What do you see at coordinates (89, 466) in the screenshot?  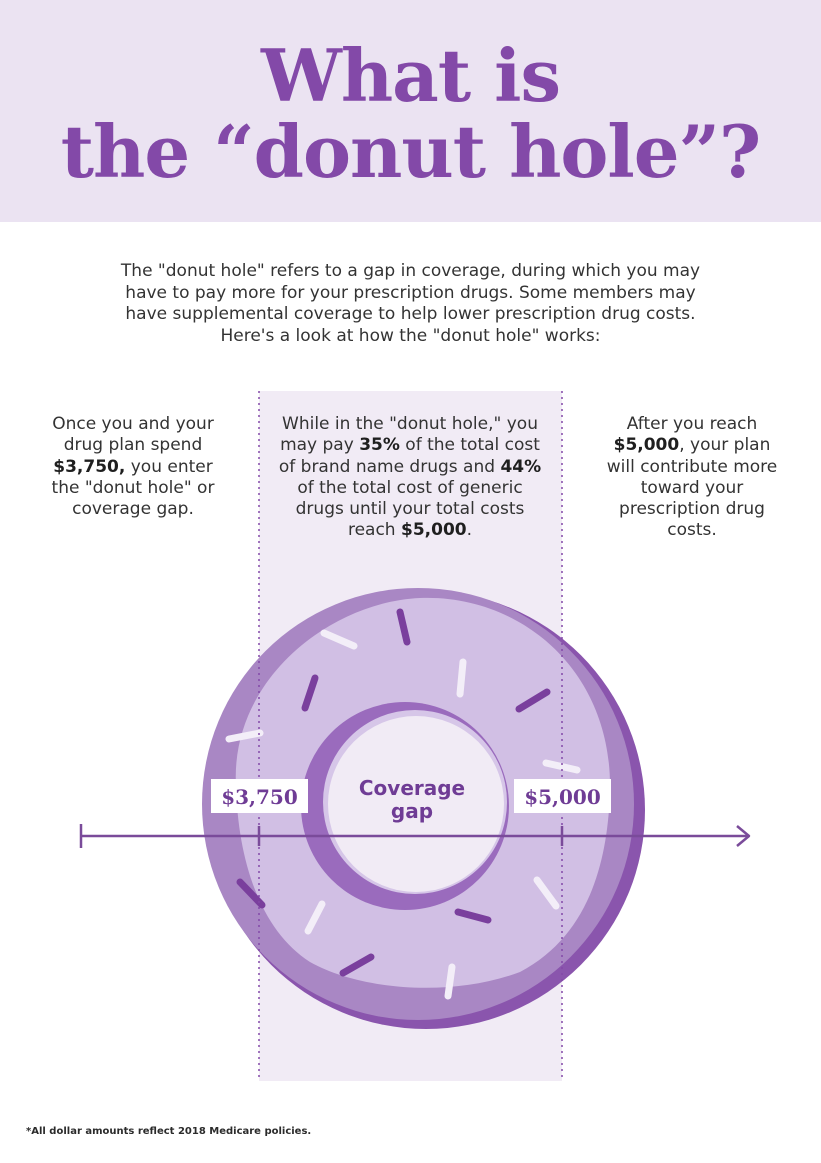 I see `amount-3750: $3,750,` at bounding box center [89, 466].